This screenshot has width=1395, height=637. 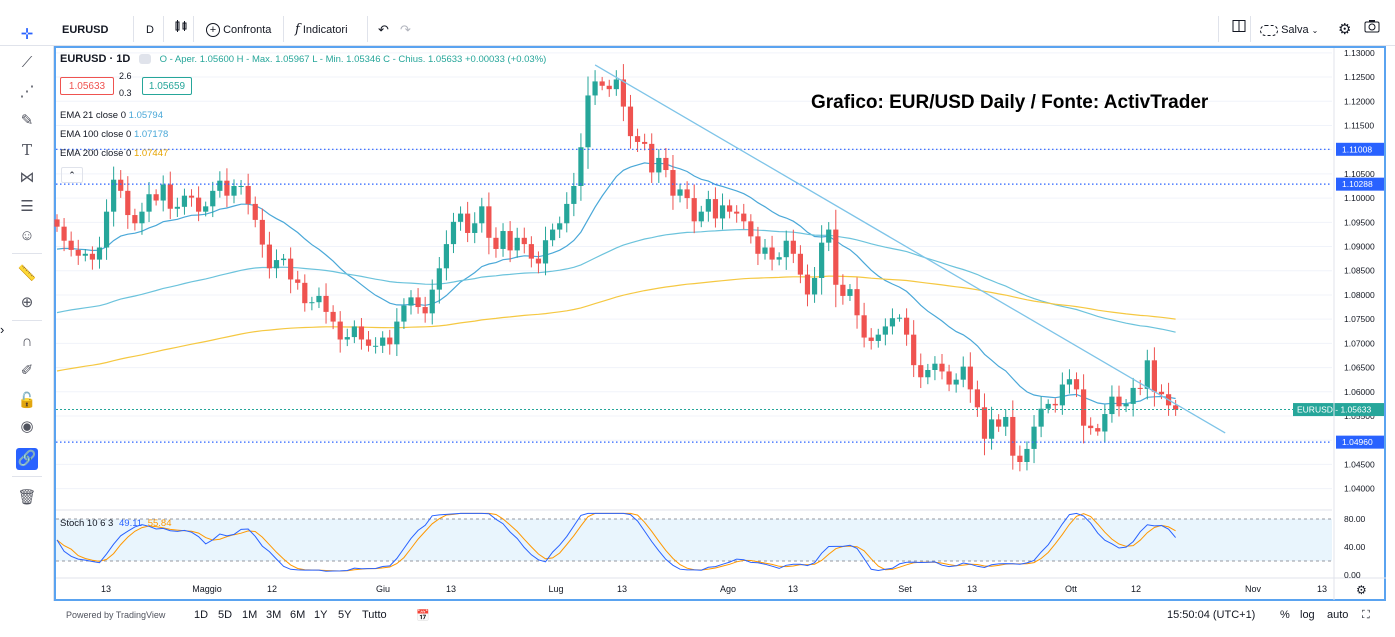 What do you see at coordinates (1338, 410) in the screenshot?
I see `last-price-tag` at bounding box center [1338, 410].